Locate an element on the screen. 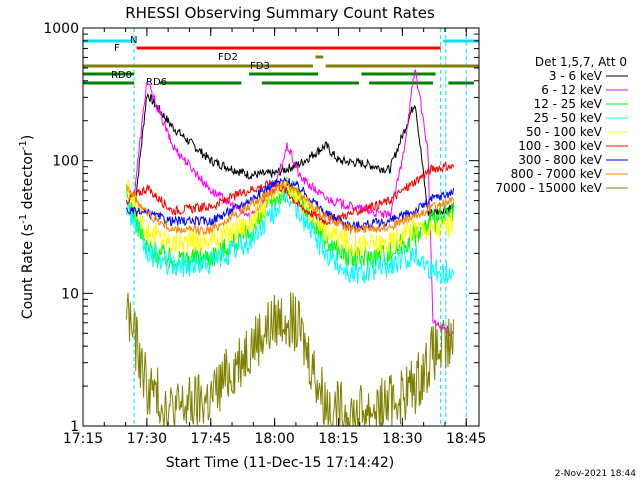 Image resolution: width=640 pixels, height=480 pixels. legend-label: 100 - 300 keV is located at coordinates (560, 146).